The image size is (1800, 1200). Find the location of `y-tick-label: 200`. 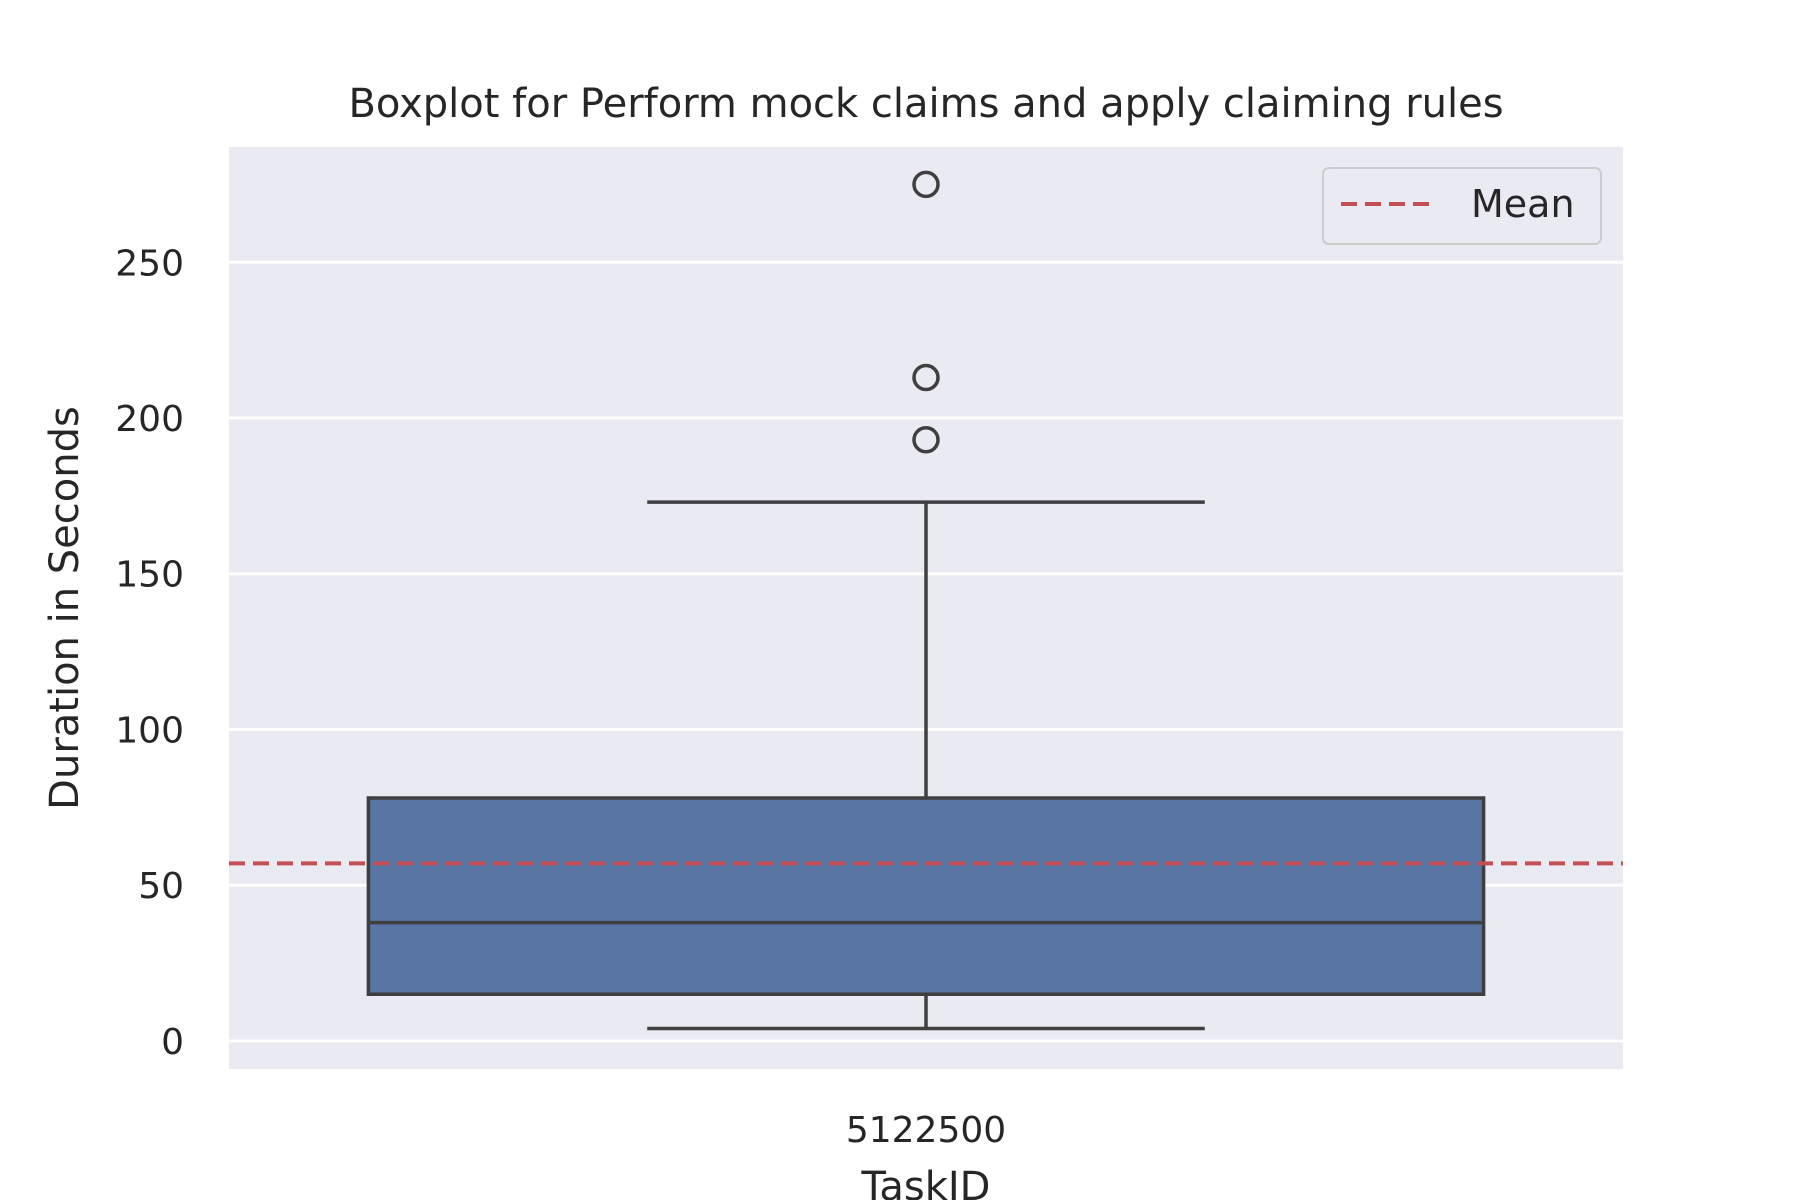

y-tick-label: 200 is located at coordinates (149, 419).